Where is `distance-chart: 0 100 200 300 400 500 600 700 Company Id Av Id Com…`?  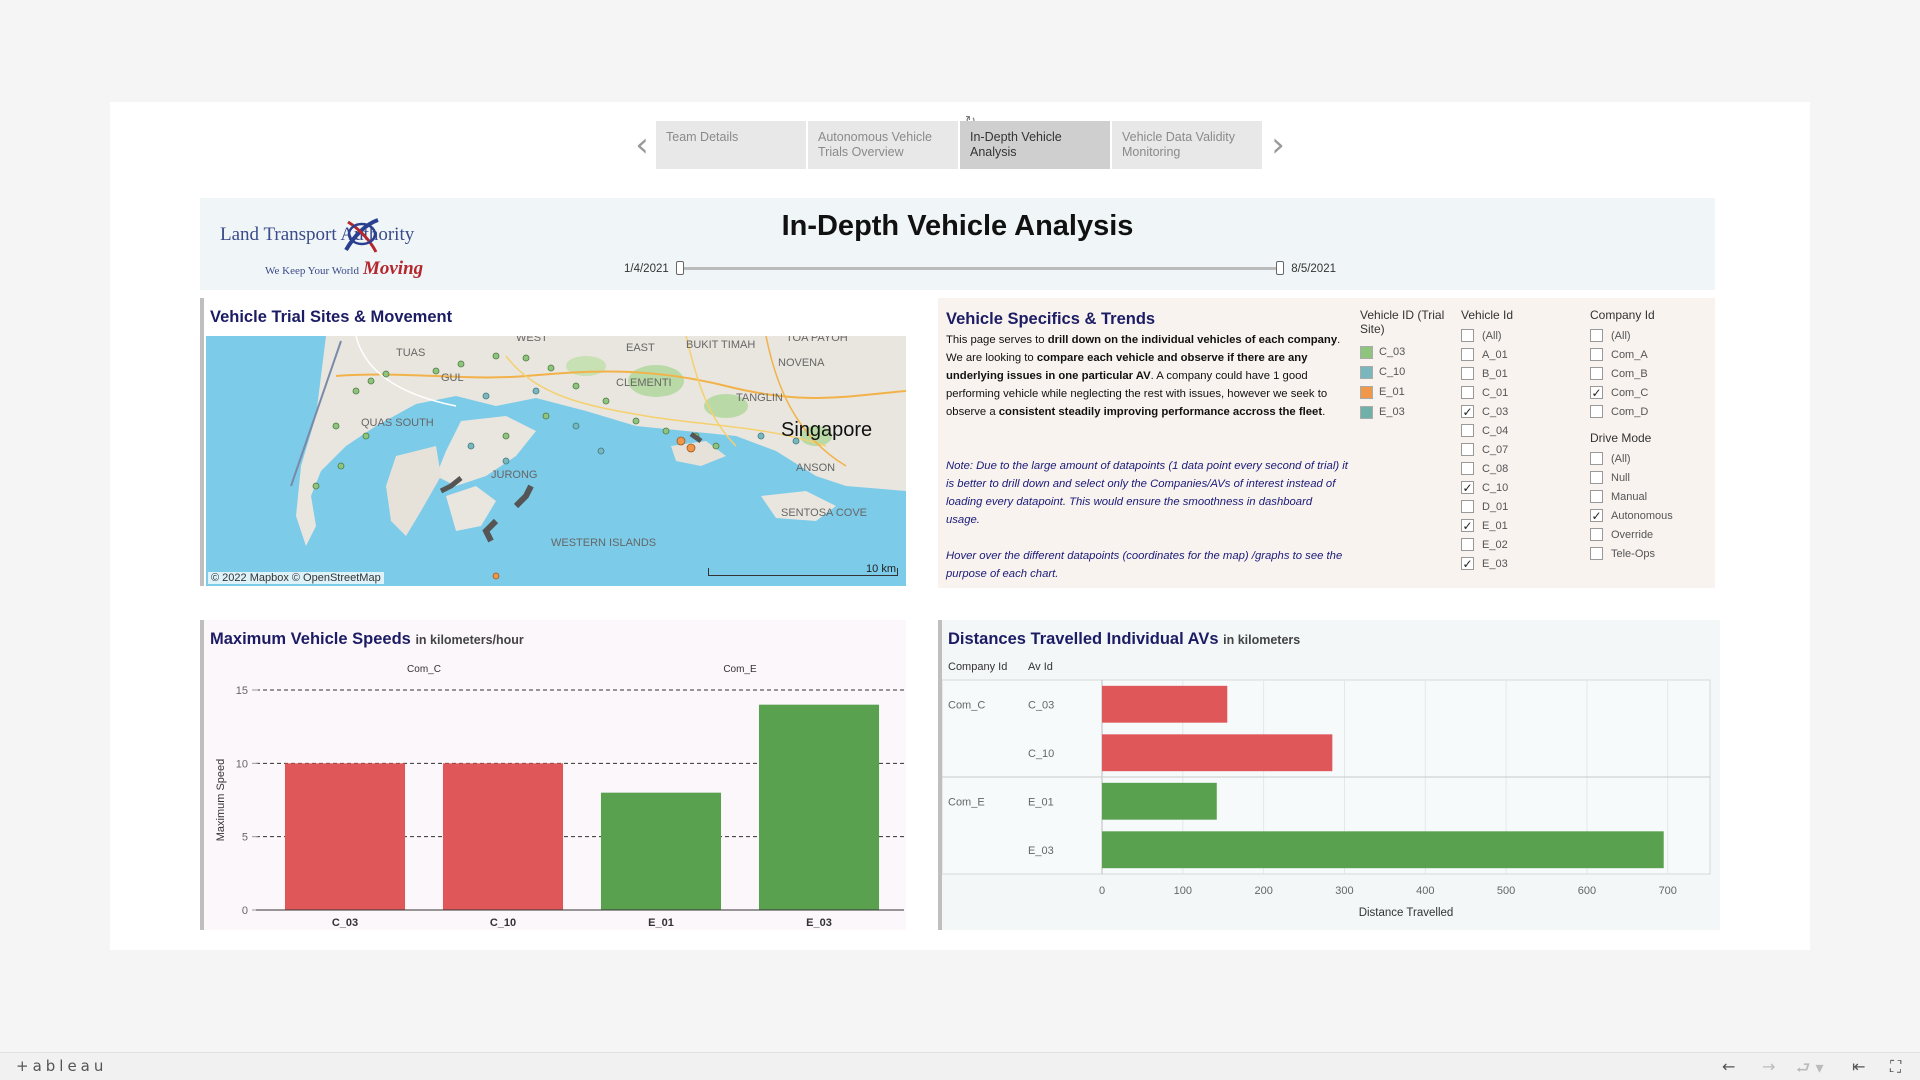 distance-chart: 0 100 200 300 400 500 600 700 Company Id Av Id Com… is located at coordinates (1331, 775).